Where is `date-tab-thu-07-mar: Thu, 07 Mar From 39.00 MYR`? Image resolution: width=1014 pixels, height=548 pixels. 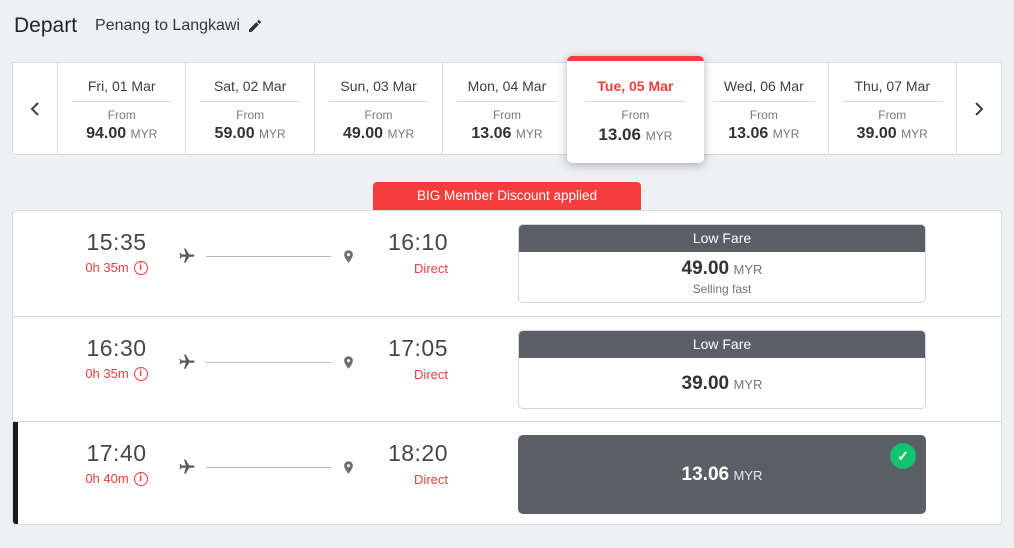
date-tab-thu-07-mar: Thu, 07 Mar From 39.00 MYR is located at coordinates (891, 108).